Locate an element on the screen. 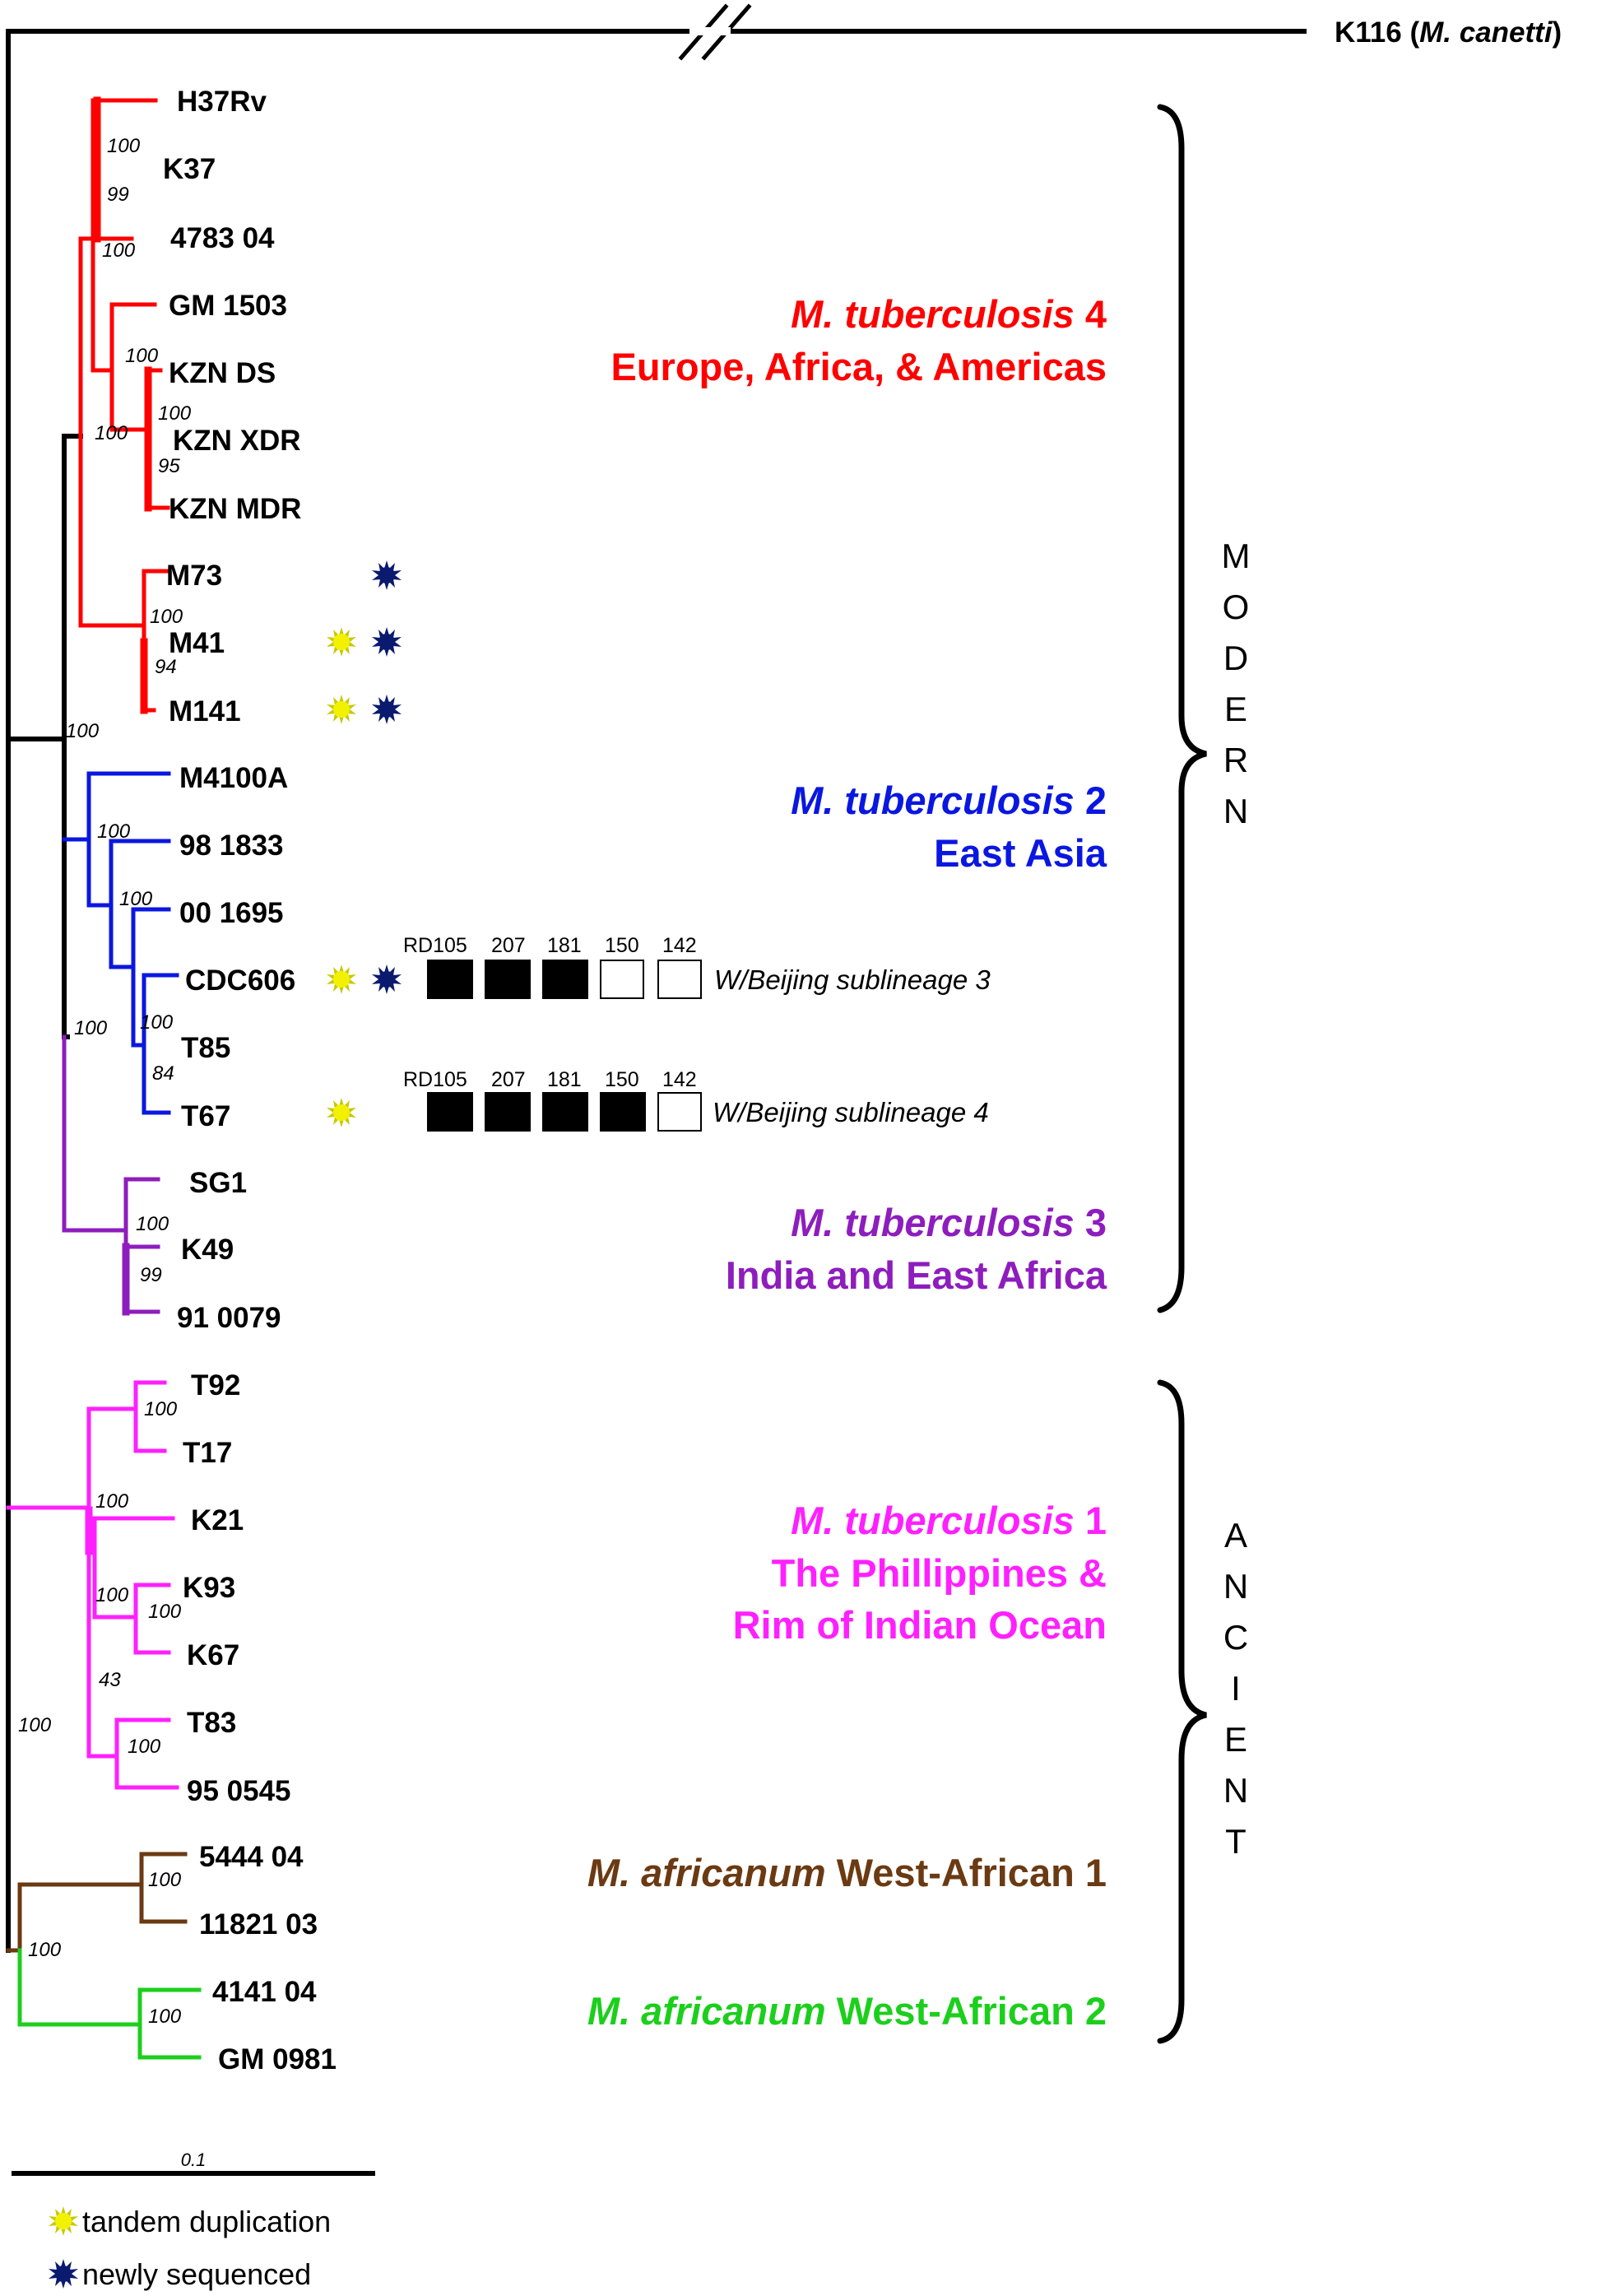  svg-text: A is located at coordinates (1235, 1536).